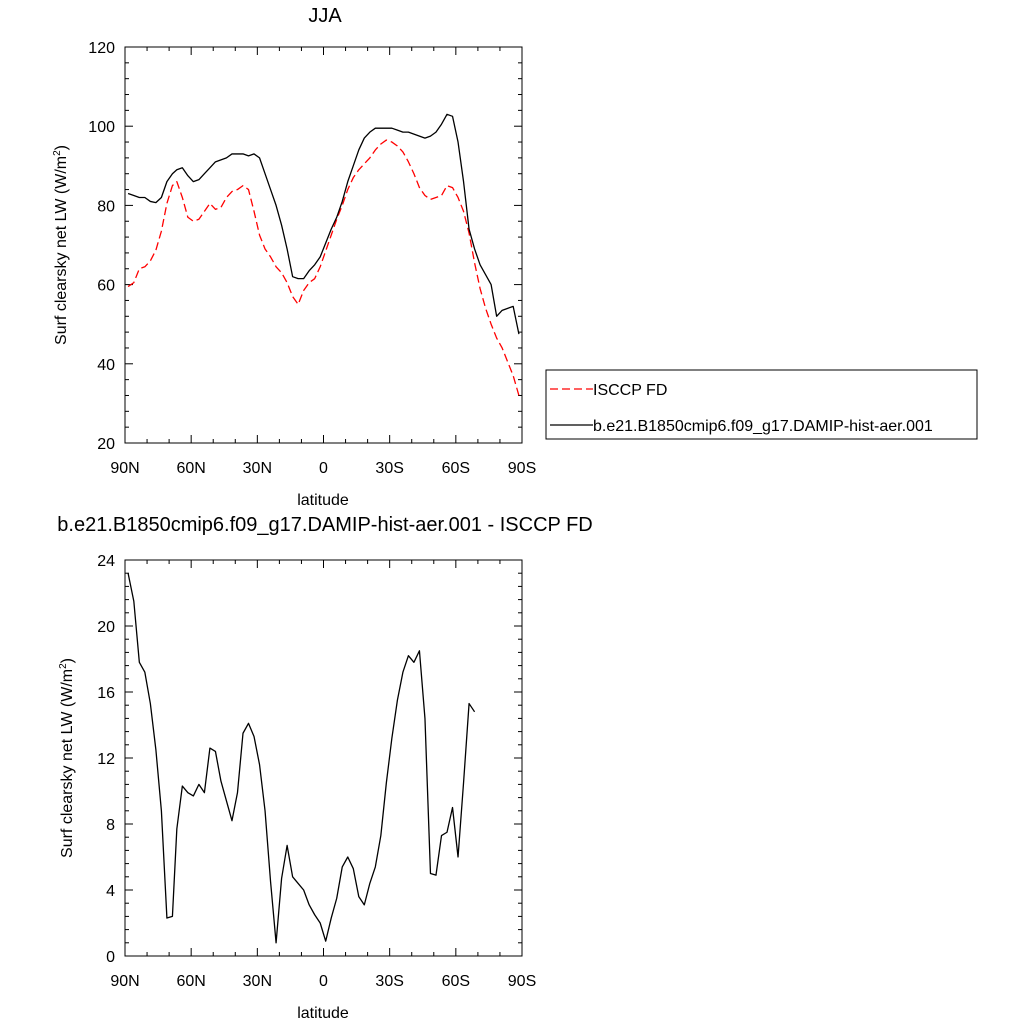  What do you see at coordinates (101, 48) in the screenshot?
I see `y-tick-label: 120` at bounding box center [101, 48].